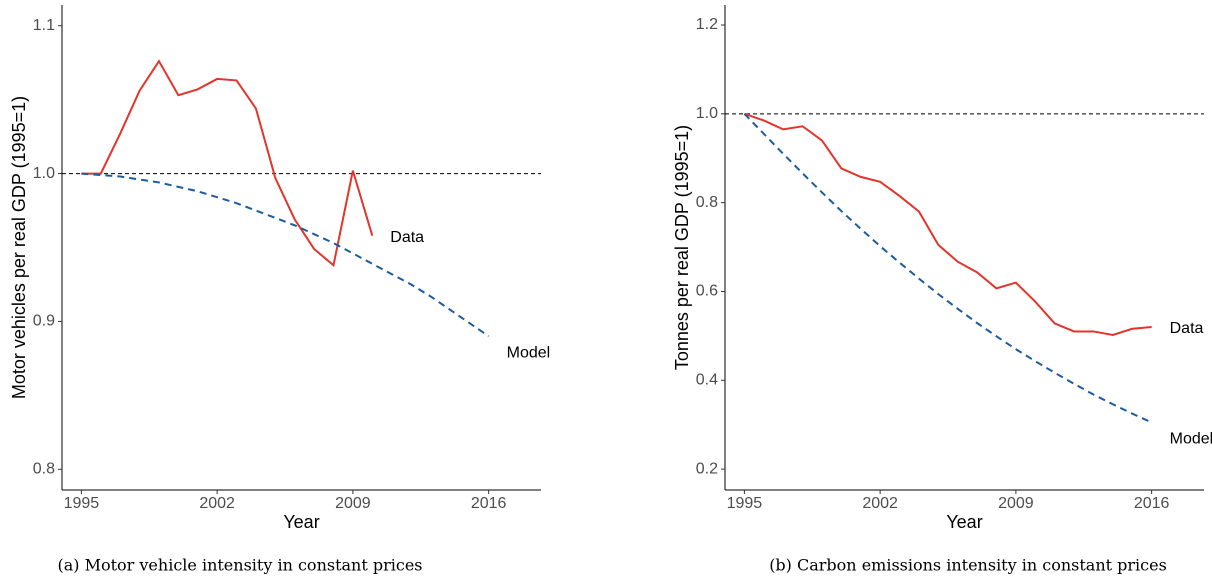  I want to click on y-tick-label: 0.2, so click(707, 468).